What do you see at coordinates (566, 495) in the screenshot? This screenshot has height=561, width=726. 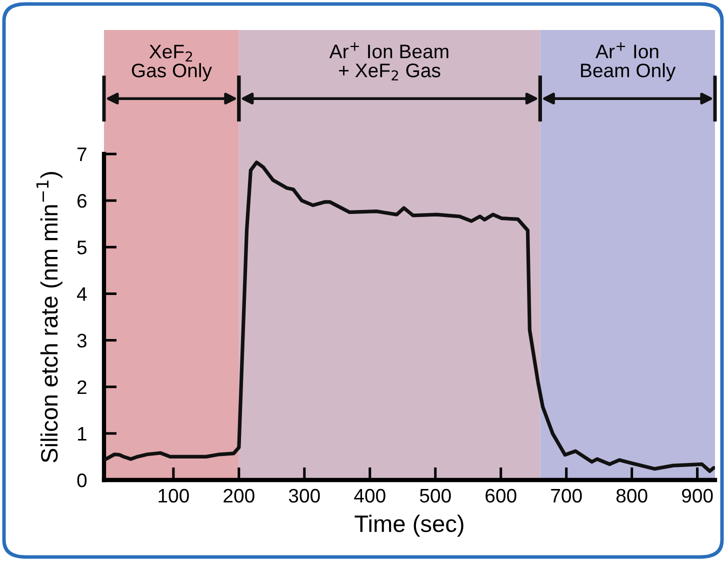 I see `x-tick-label: 700` at bounding box center [566, 495].